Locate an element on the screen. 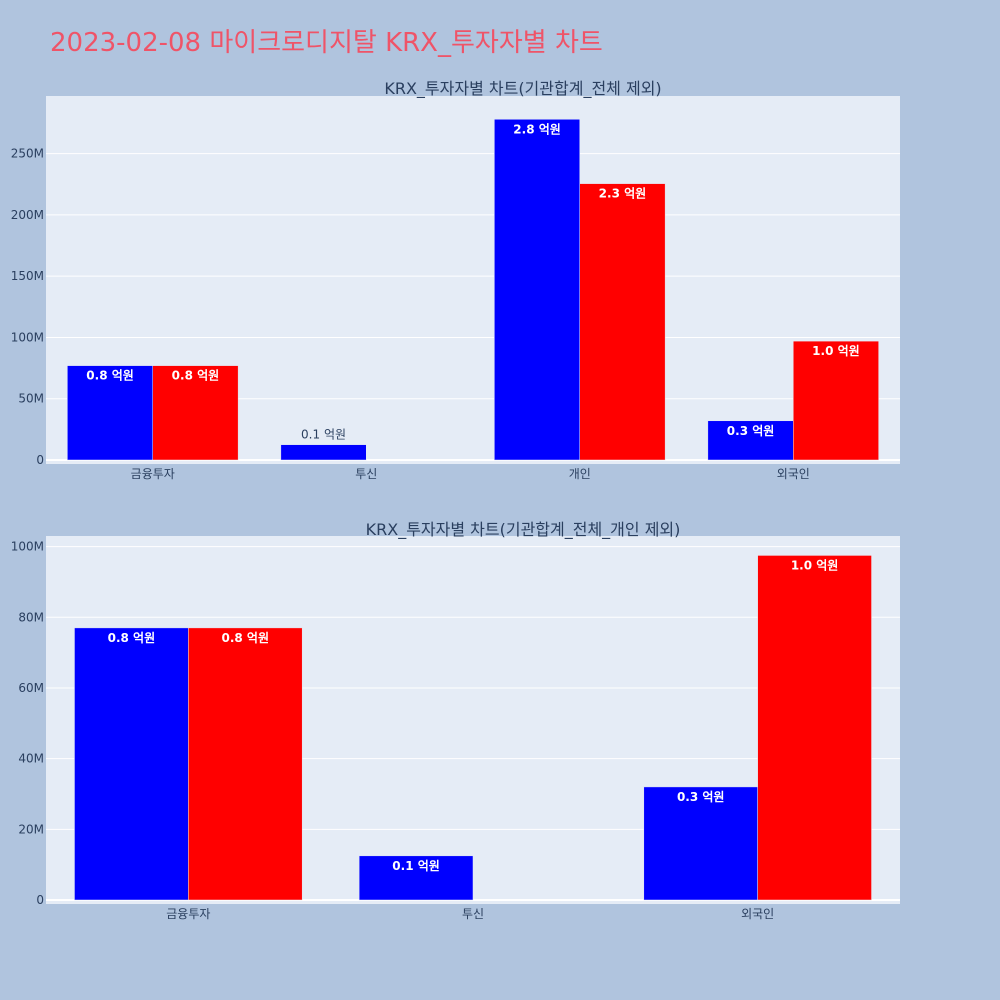  x-tick-label: 개인 is located at coordinates (580, 474).